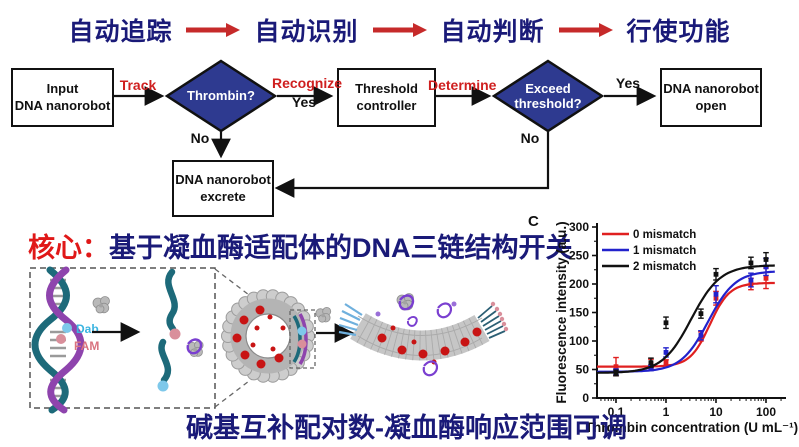  What do you see at coordinates (341, 248) in the screenshot?
I see `core-title-text: 基于凝血酶适配体的DNA三链结构开关` at bounding box center [341, 248].